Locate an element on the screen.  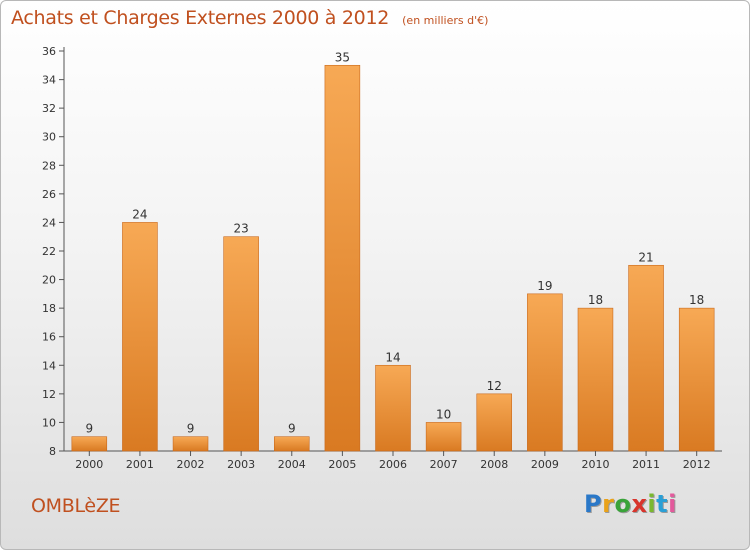
x-tick-label: 2009 is located at coordinates (545, 464).